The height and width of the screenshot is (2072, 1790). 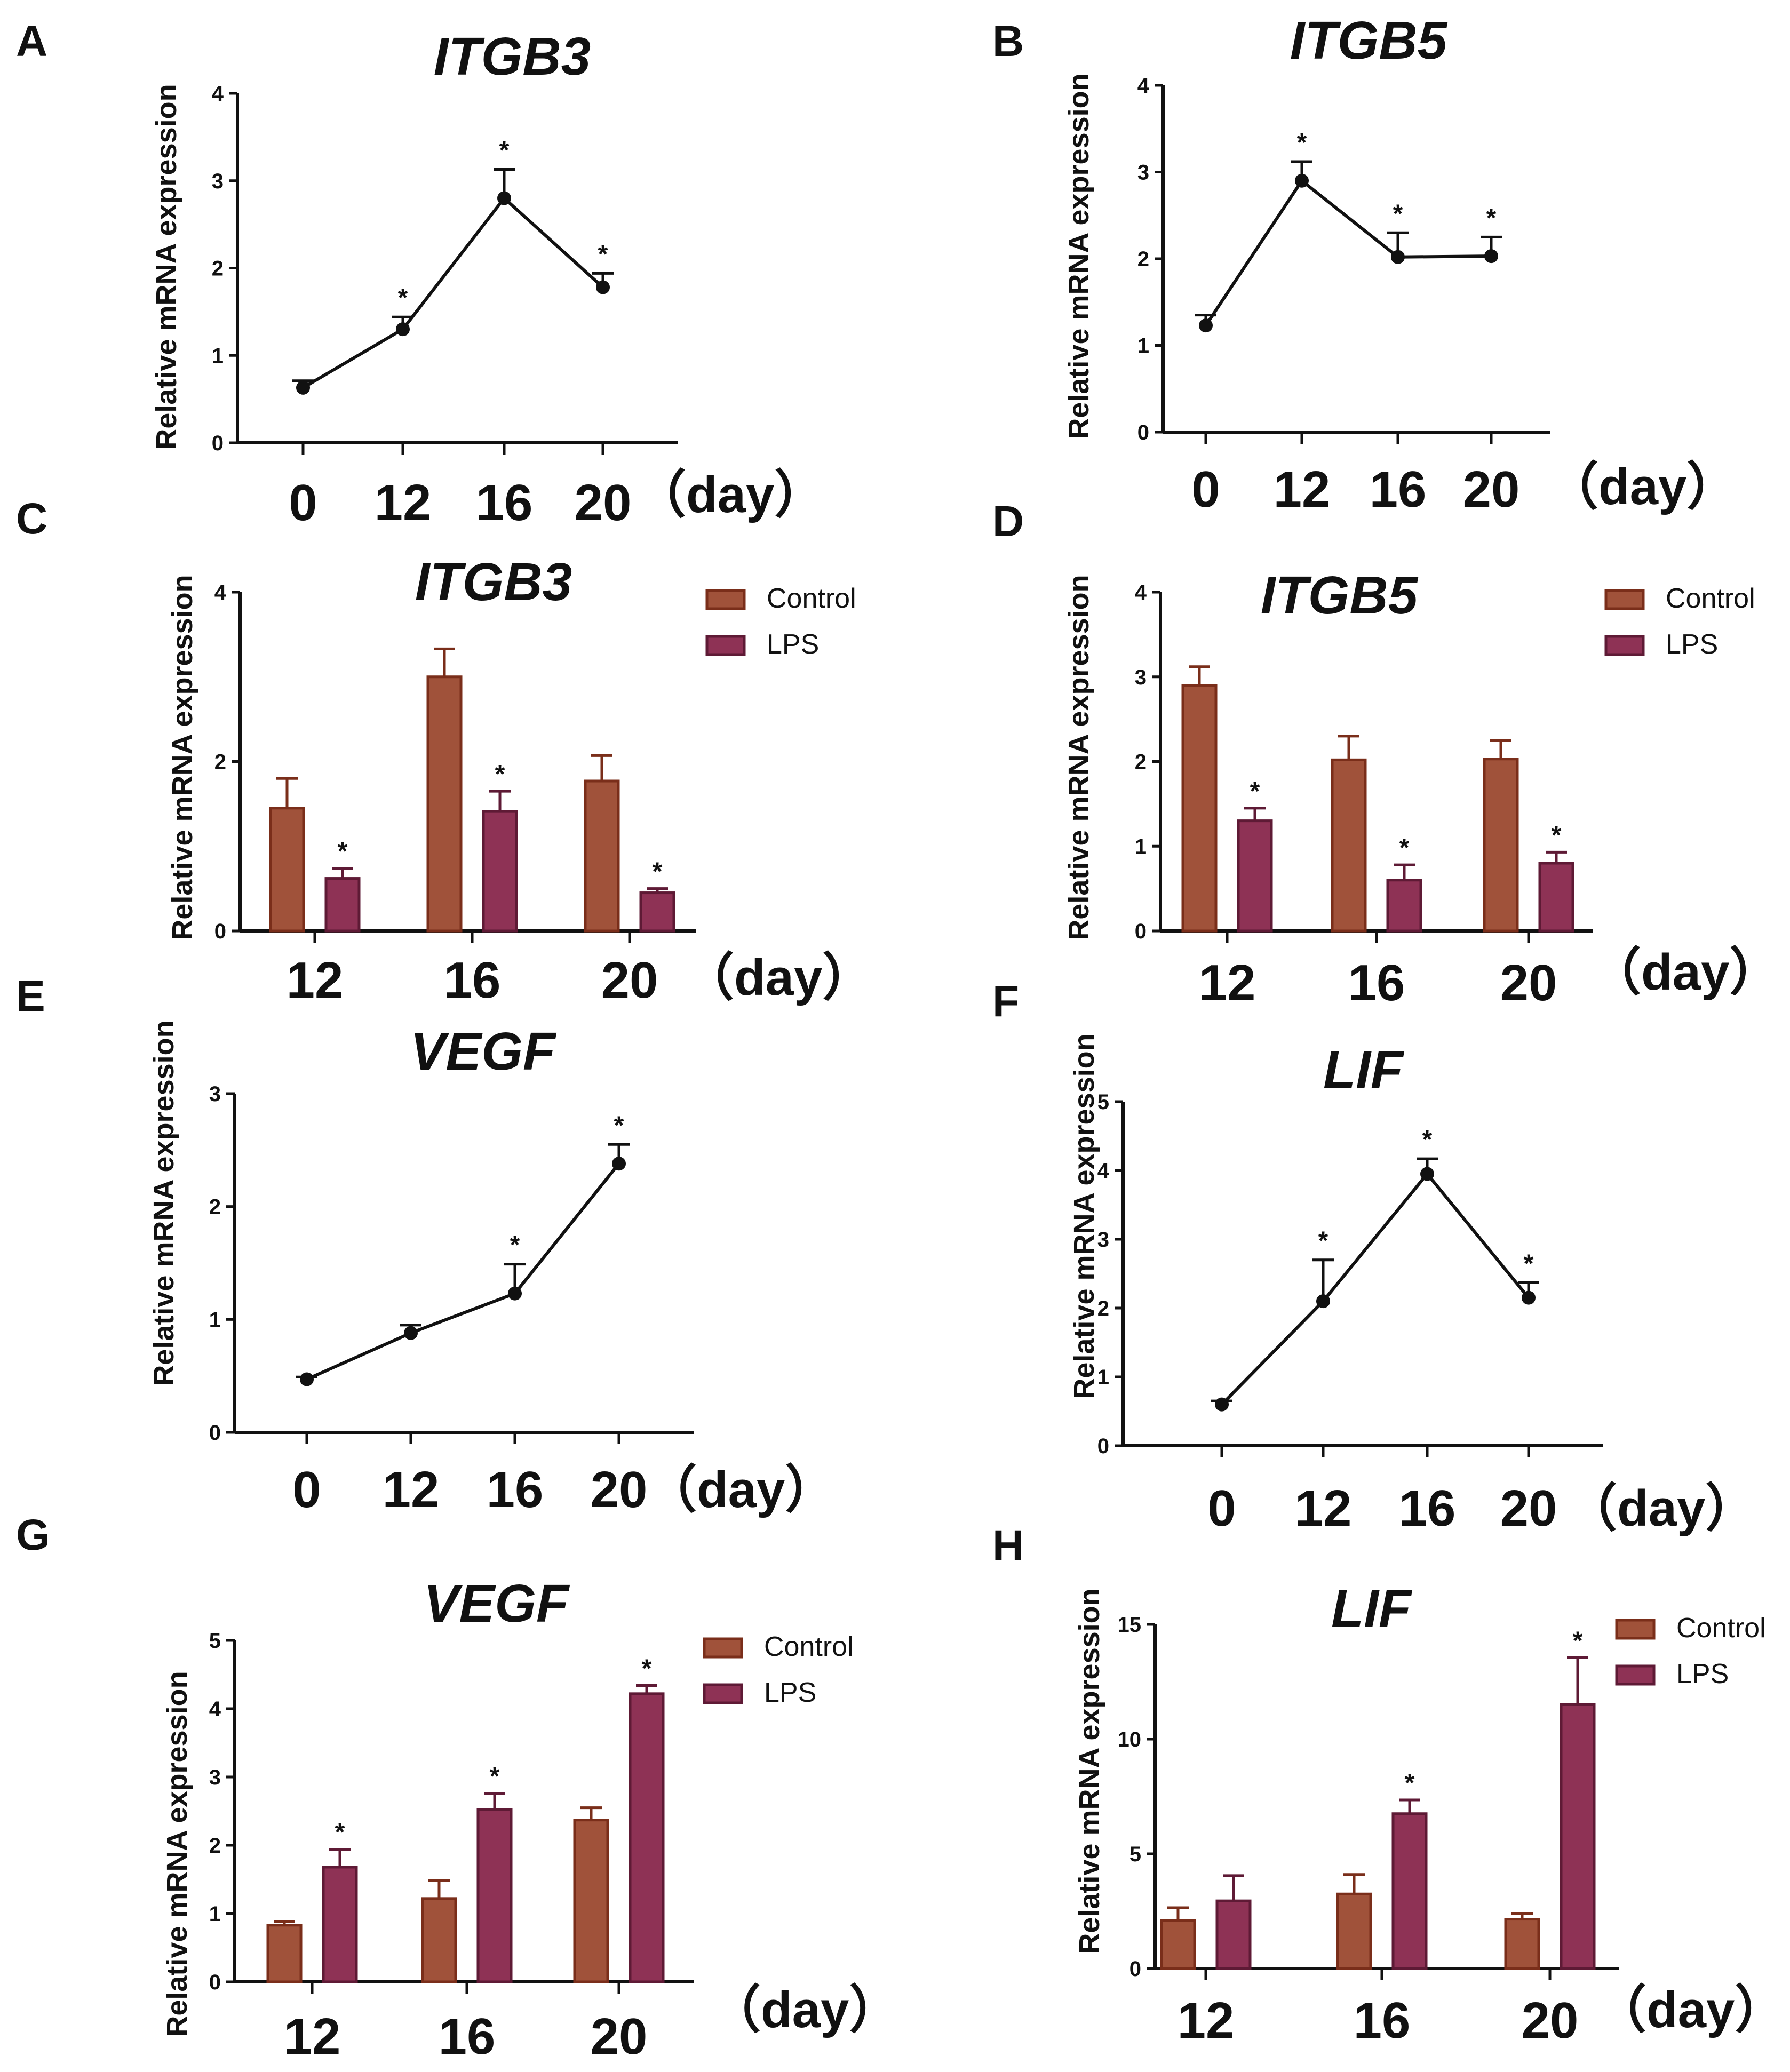 I want to click on legend-swatch-lps, so click(x=1635, y=1675).